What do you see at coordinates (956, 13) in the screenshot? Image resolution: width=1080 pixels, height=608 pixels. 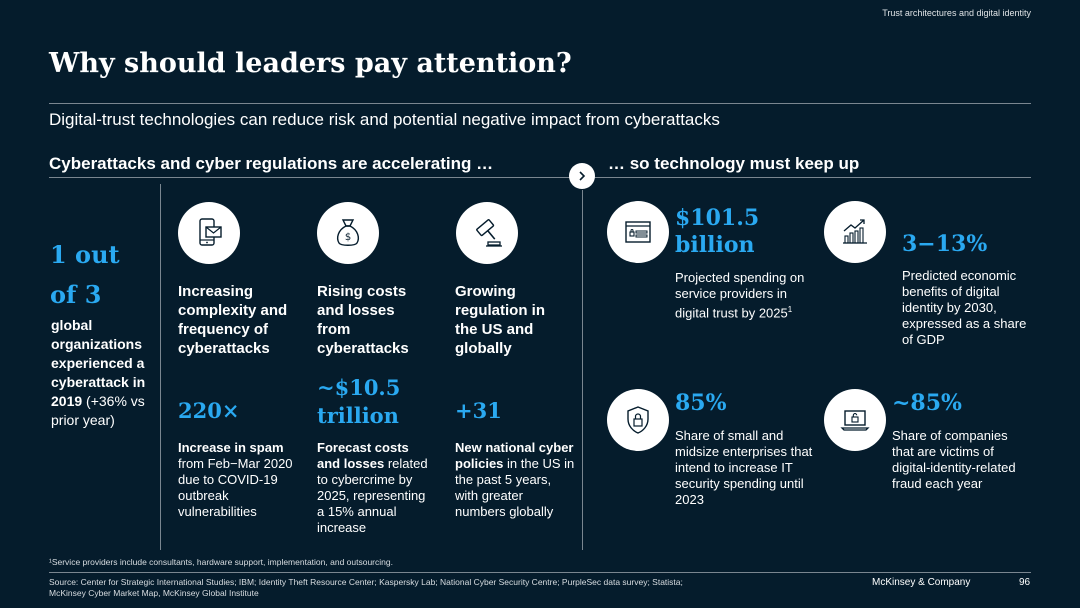 I see `section-label: Trust architectures and digital identity` at bounding box center [956, 13].